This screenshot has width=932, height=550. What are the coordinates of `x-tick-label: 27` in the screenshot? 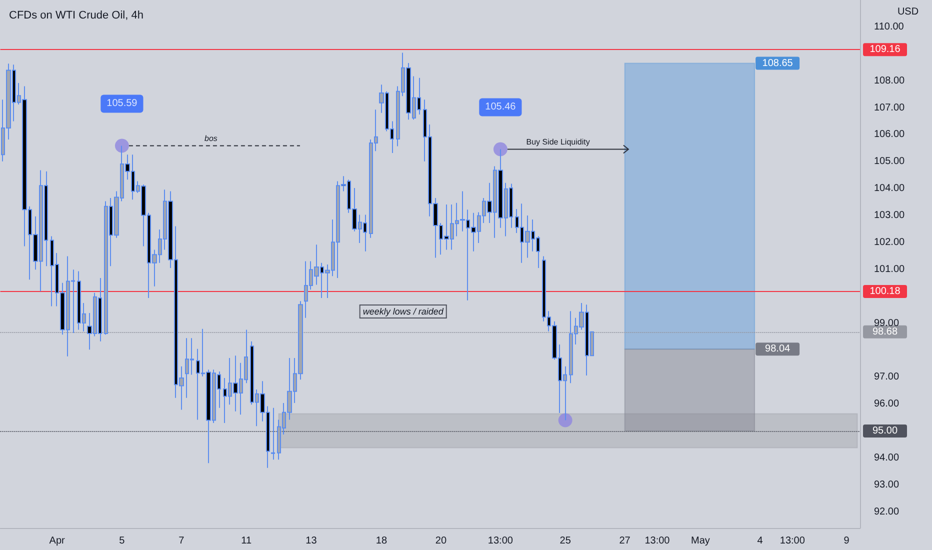 It's located at (625, 541).